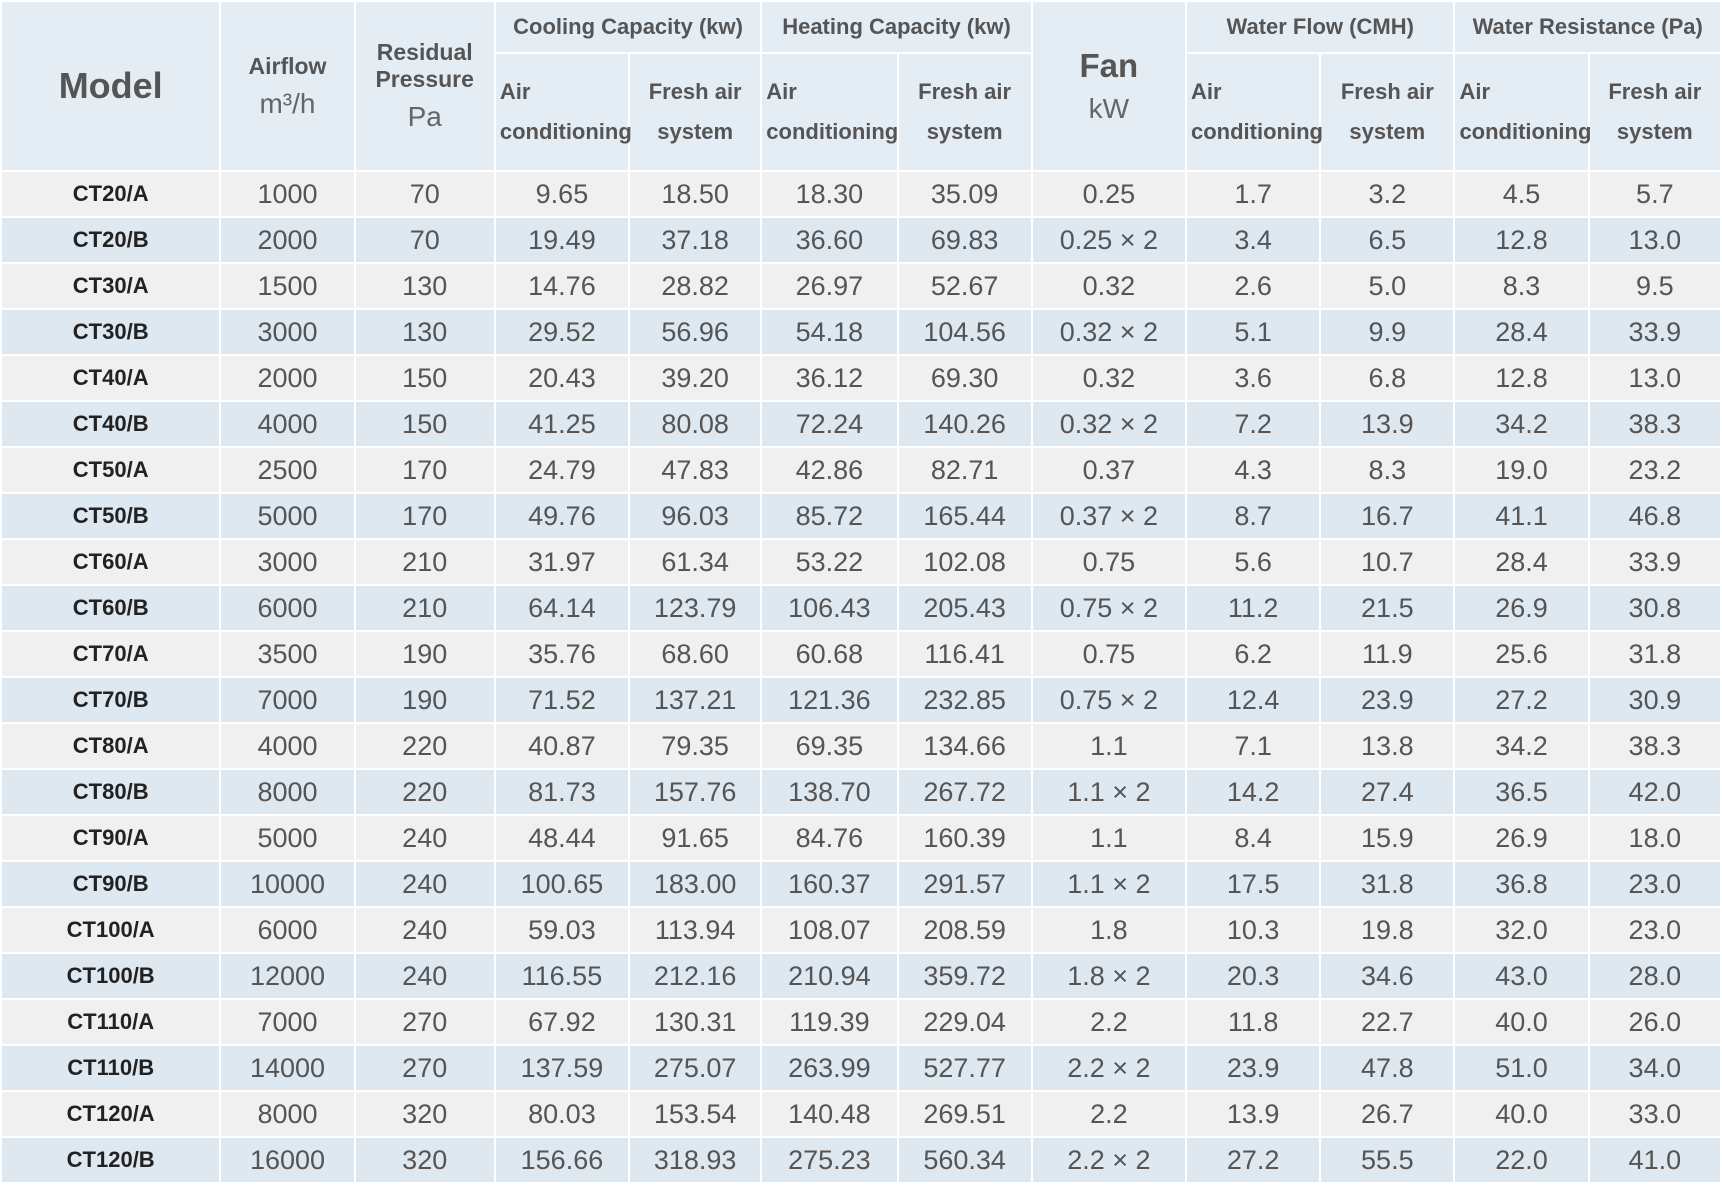 The height and width of the screenshot is (1188, 1722). What do you see at coordinates (1253, 332) in the screenshot?
I see `value-cell: 5.1` at bounding box center [1253, 332].